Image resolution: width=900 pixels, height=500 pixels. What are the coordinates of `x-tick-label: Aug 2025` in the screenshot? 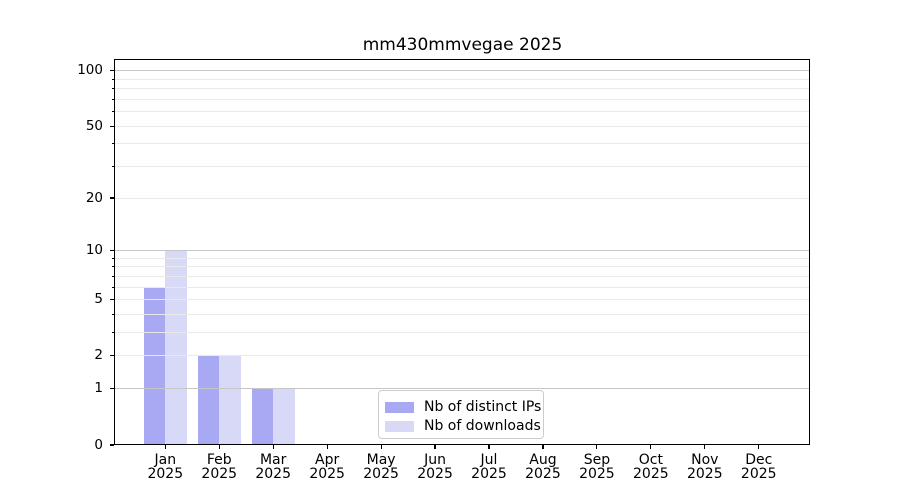 It's located at (543, 467).